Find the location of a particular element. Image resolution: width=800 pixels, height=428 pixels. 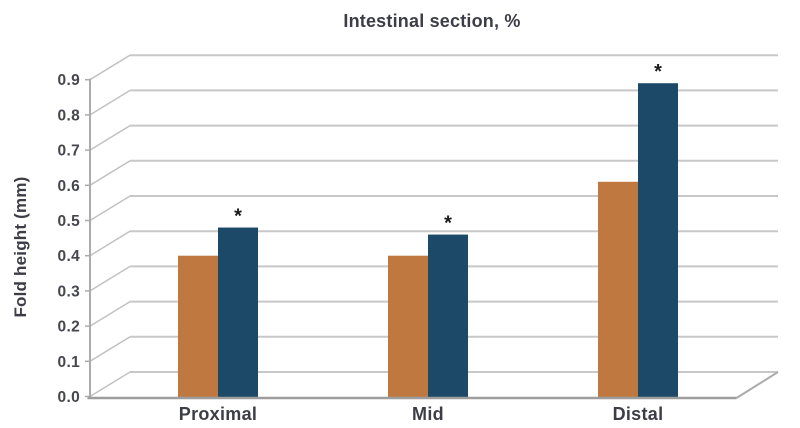

x-category-label-distal: Distal is located at coordinates (638, 414).